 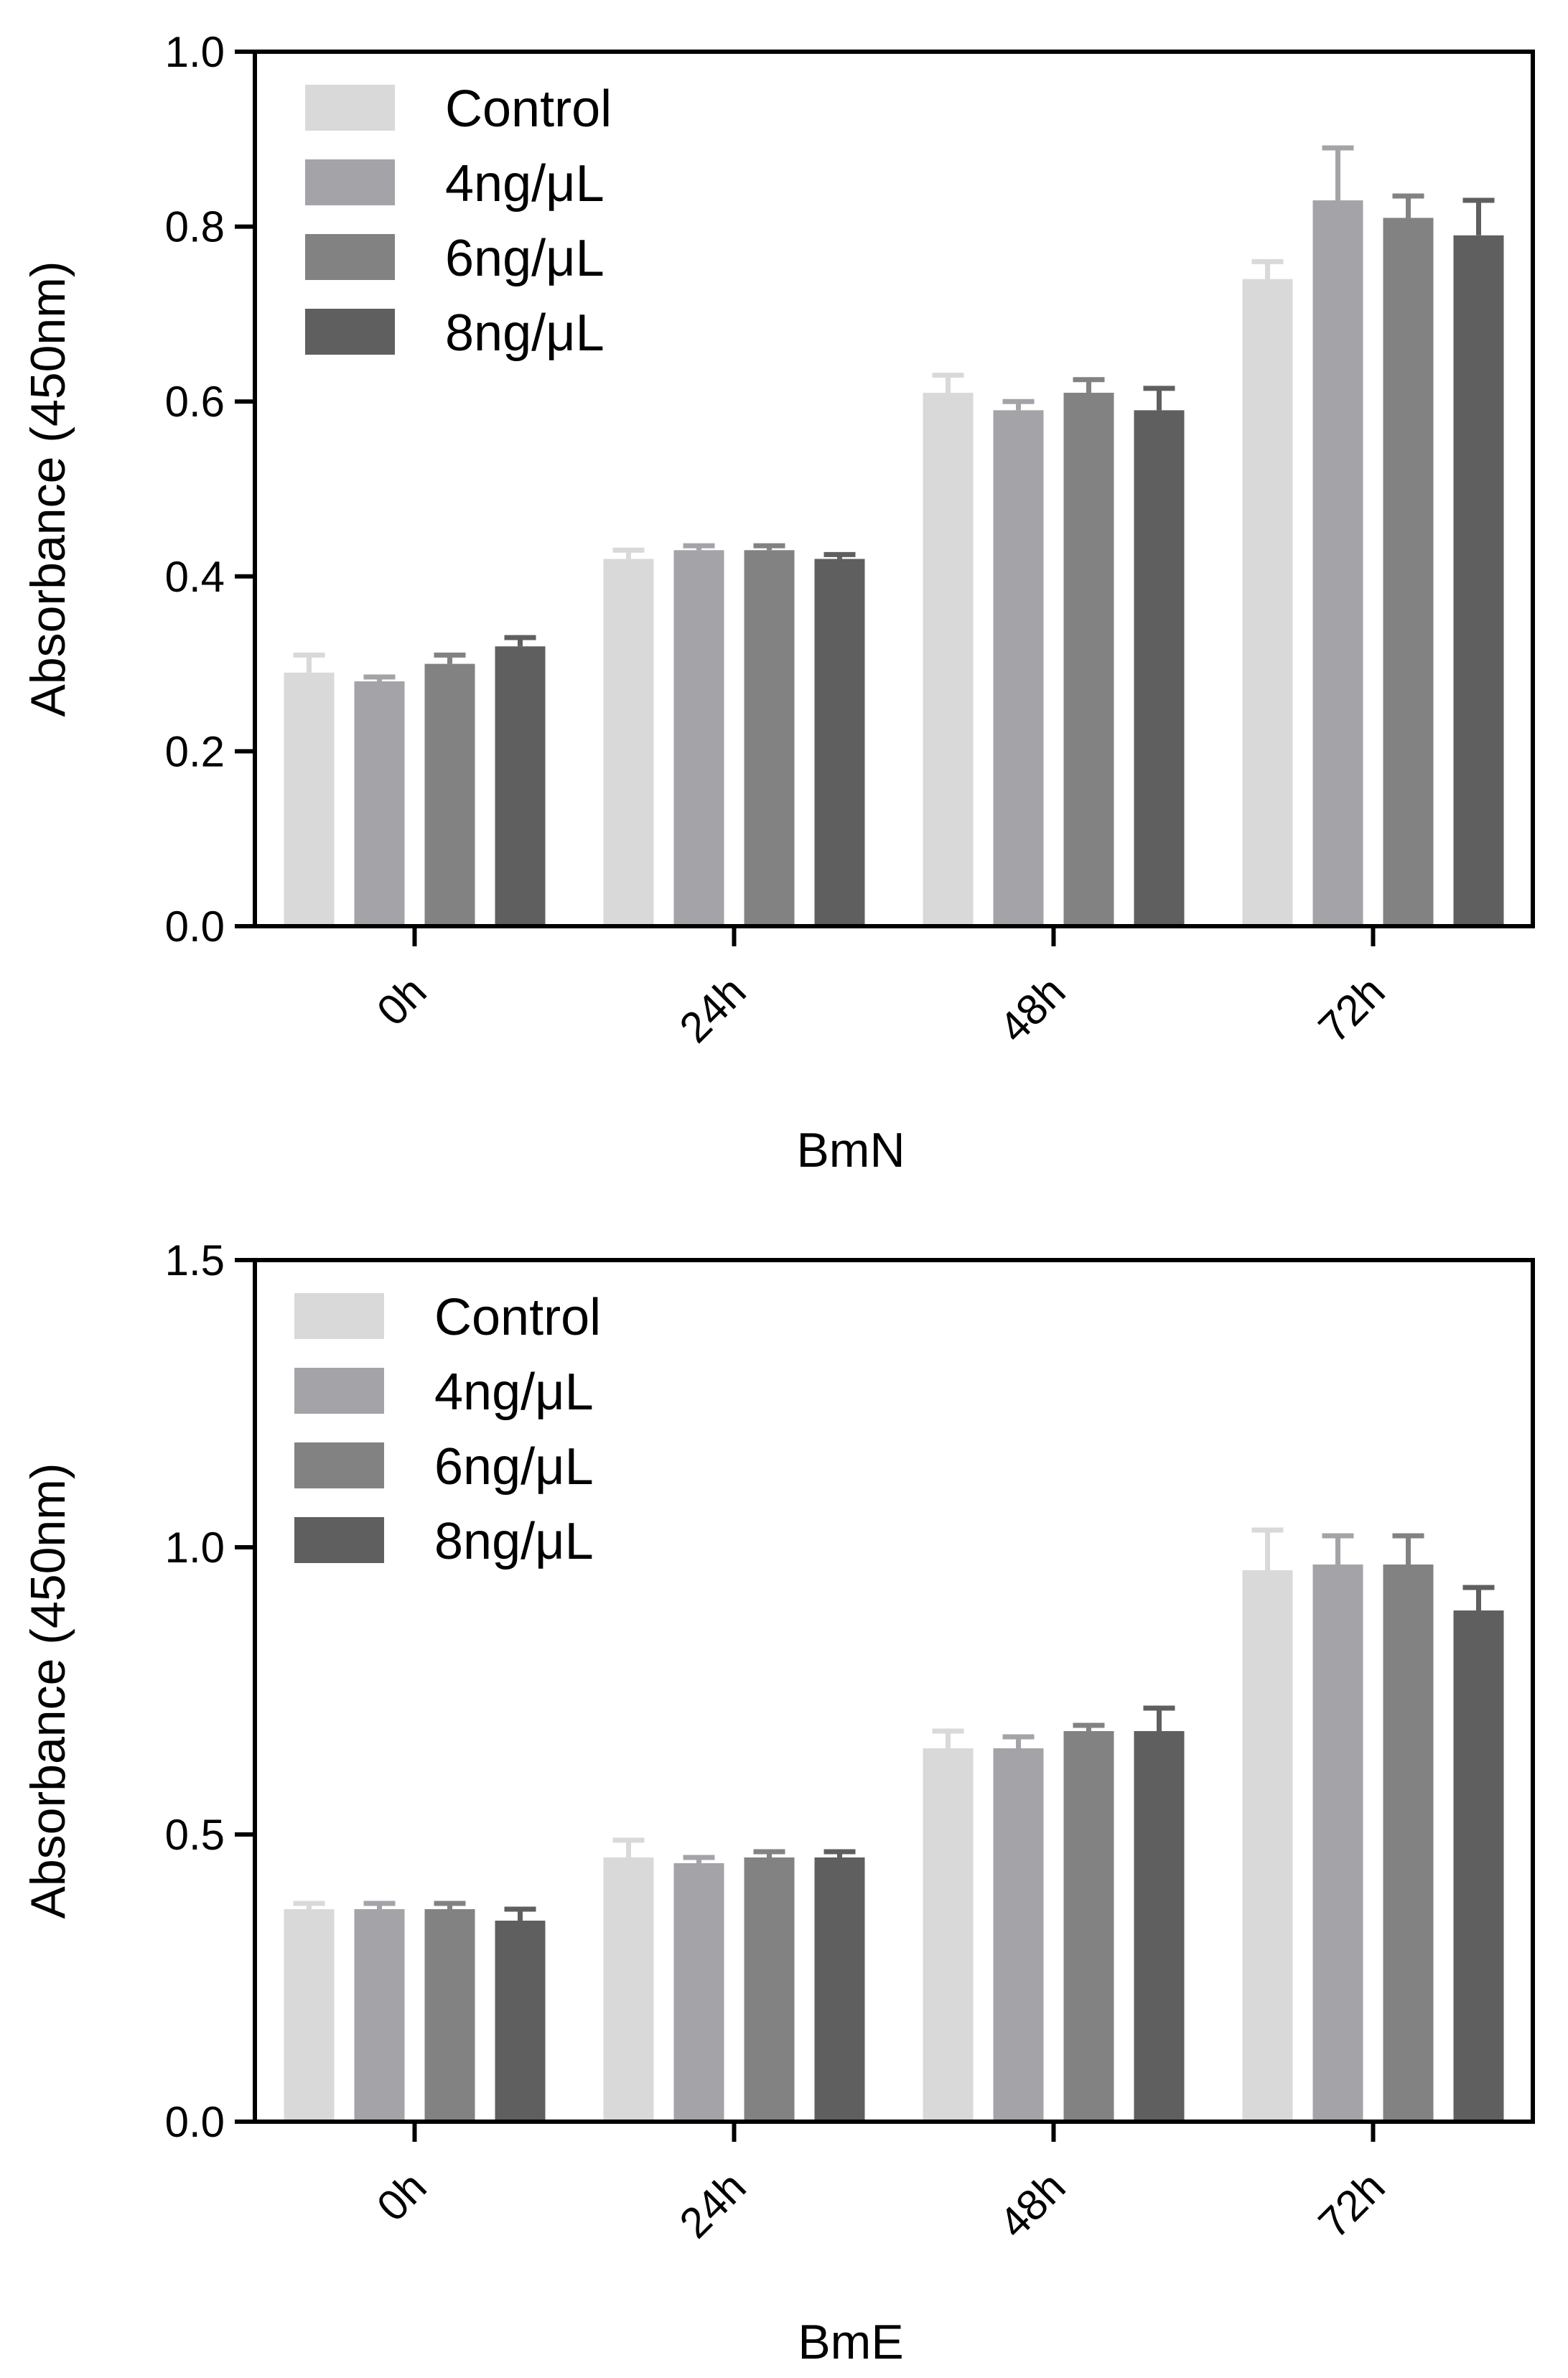 What do you see at coordinates (402, 1001) in the screenshot?
I see `x-tick-label-0-0: 0h` at bounding box center [402, 1001].